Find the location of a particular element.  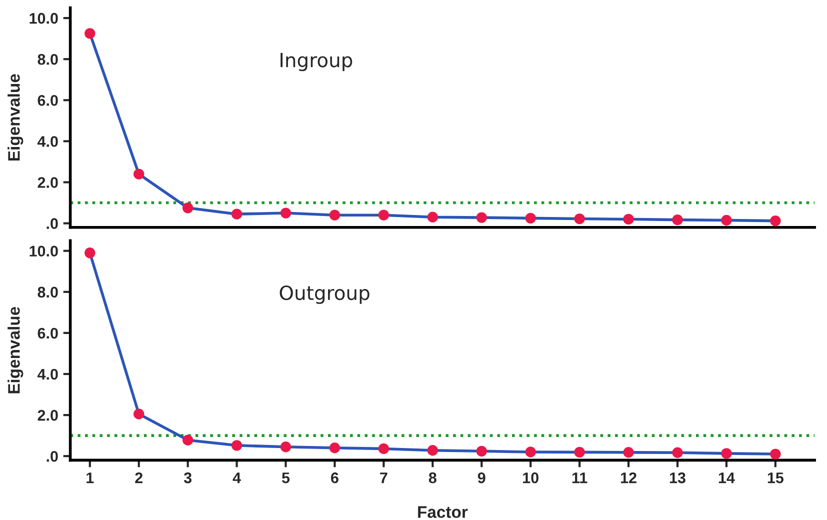

x-tick-label: 10 is located at coordinates (530, 478).